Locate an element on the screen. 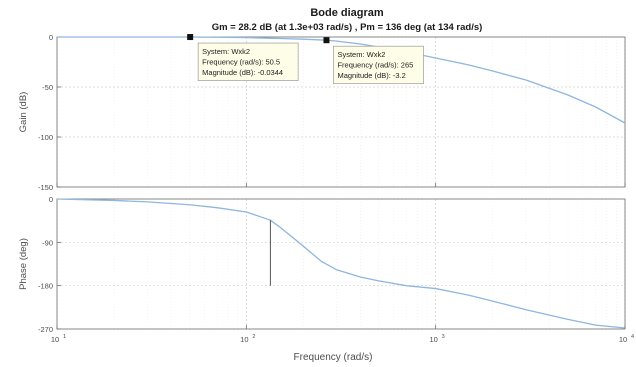  magnitude-y-tick-label: -150 is located at coordinates (45, 187).